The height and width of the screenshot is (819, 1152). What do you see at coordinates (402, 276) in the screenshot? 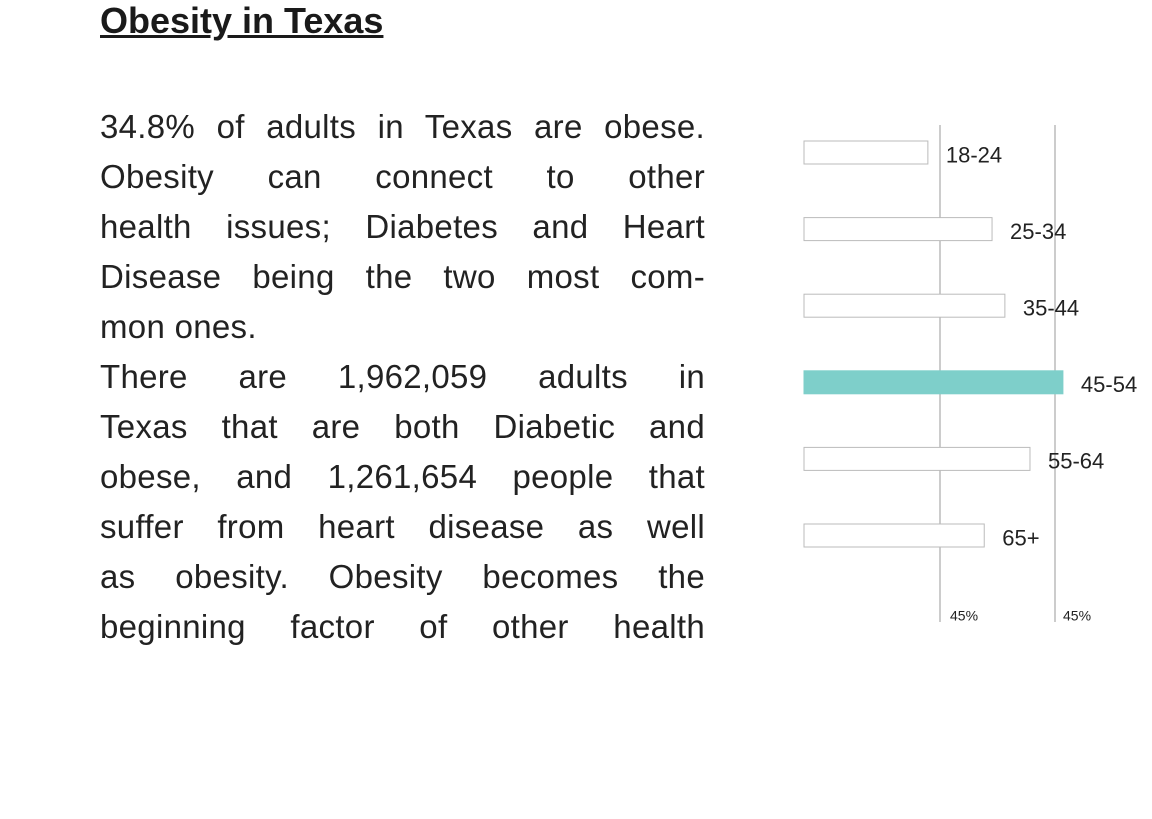
I see `text-line: Disease being the two most com-` at bounding box center [402, 276].